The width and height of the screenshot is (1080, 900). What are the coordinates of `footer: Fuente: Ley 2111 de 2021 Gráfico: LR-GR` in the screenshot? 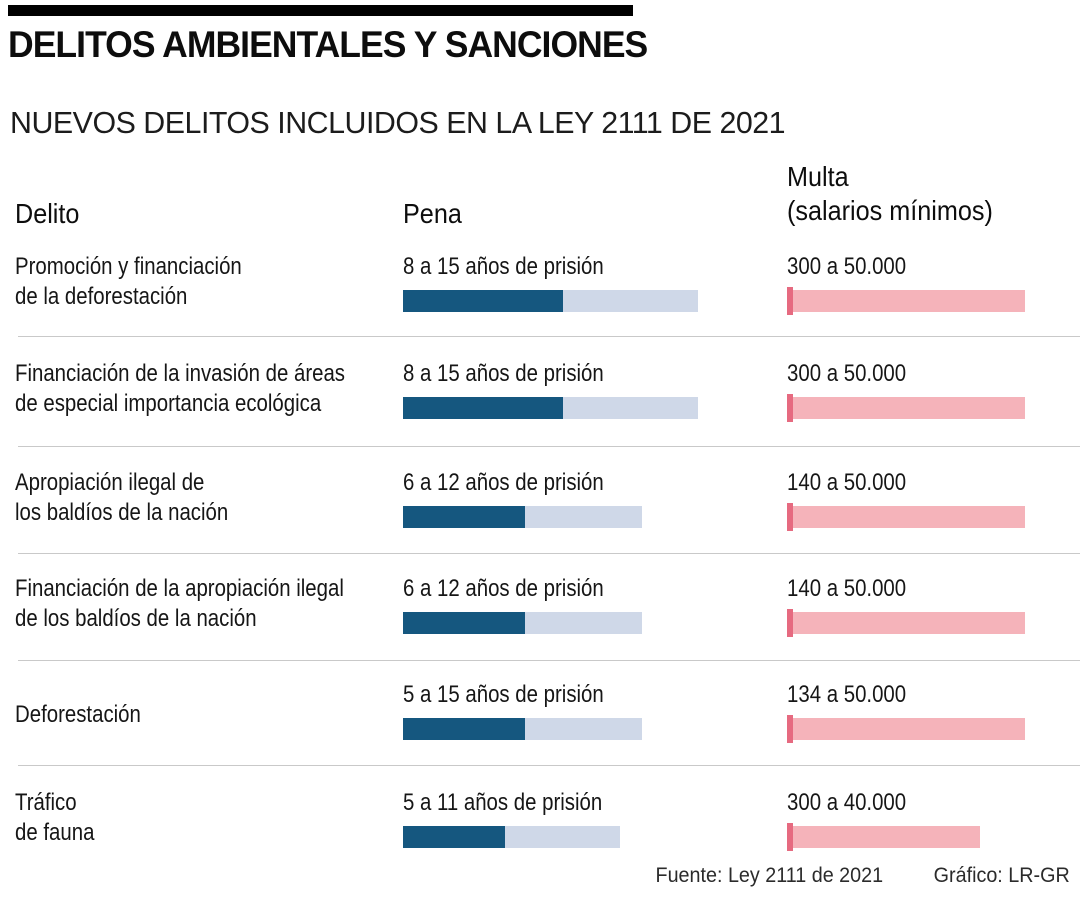 It's located at (855, 876).